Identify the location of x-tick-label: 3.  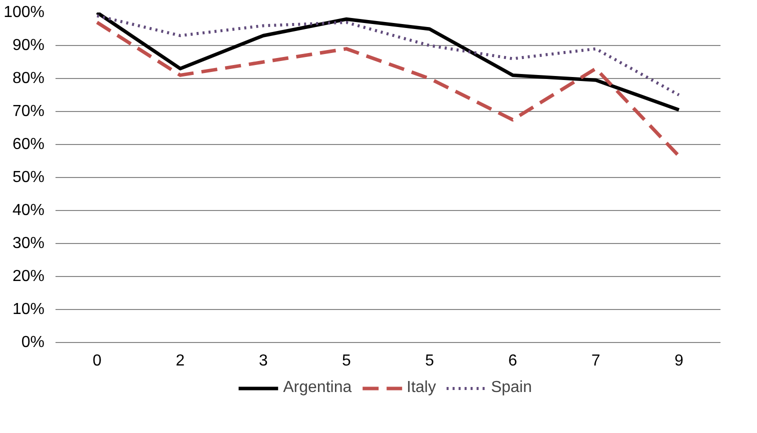
(263, 361).